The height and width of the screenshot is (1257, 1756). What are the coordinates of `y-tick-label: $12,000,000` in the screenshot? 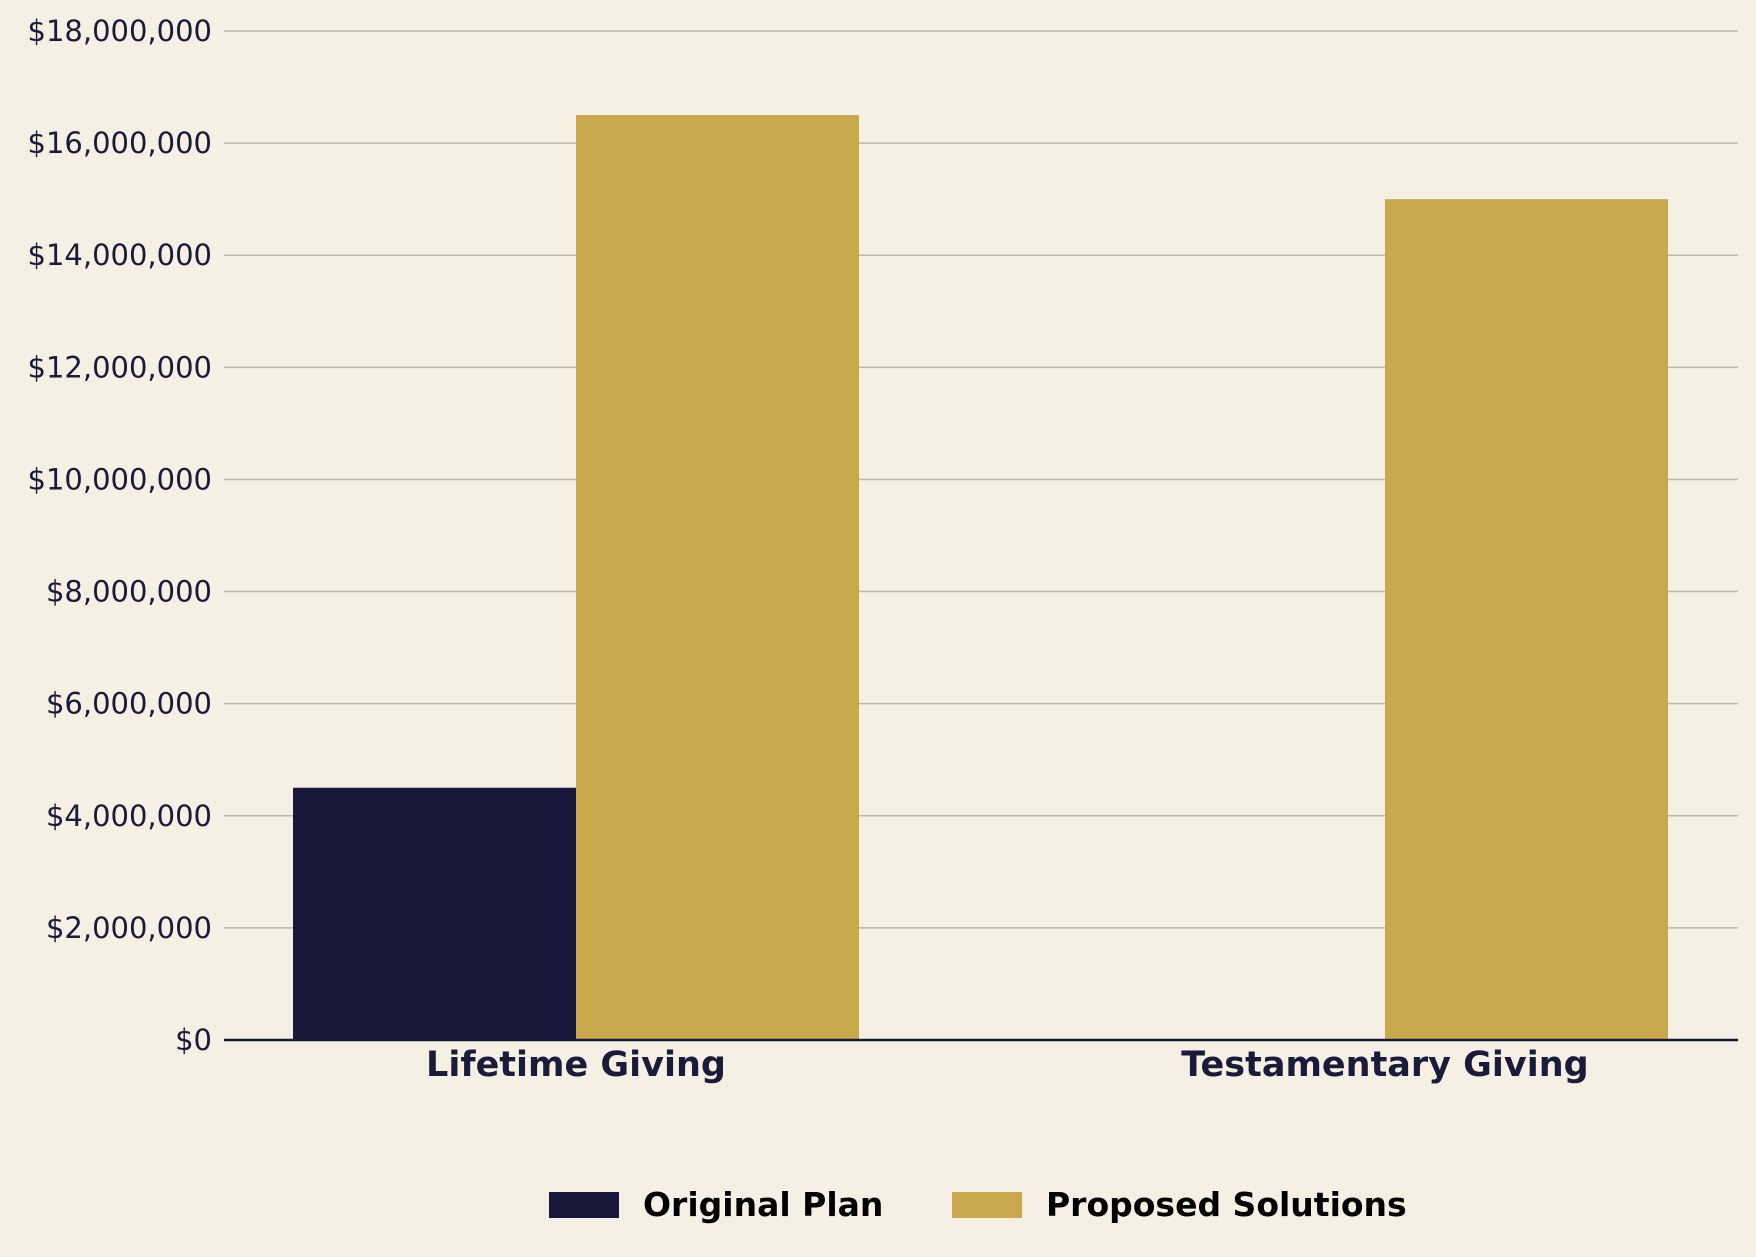 It's located at (120, 367).